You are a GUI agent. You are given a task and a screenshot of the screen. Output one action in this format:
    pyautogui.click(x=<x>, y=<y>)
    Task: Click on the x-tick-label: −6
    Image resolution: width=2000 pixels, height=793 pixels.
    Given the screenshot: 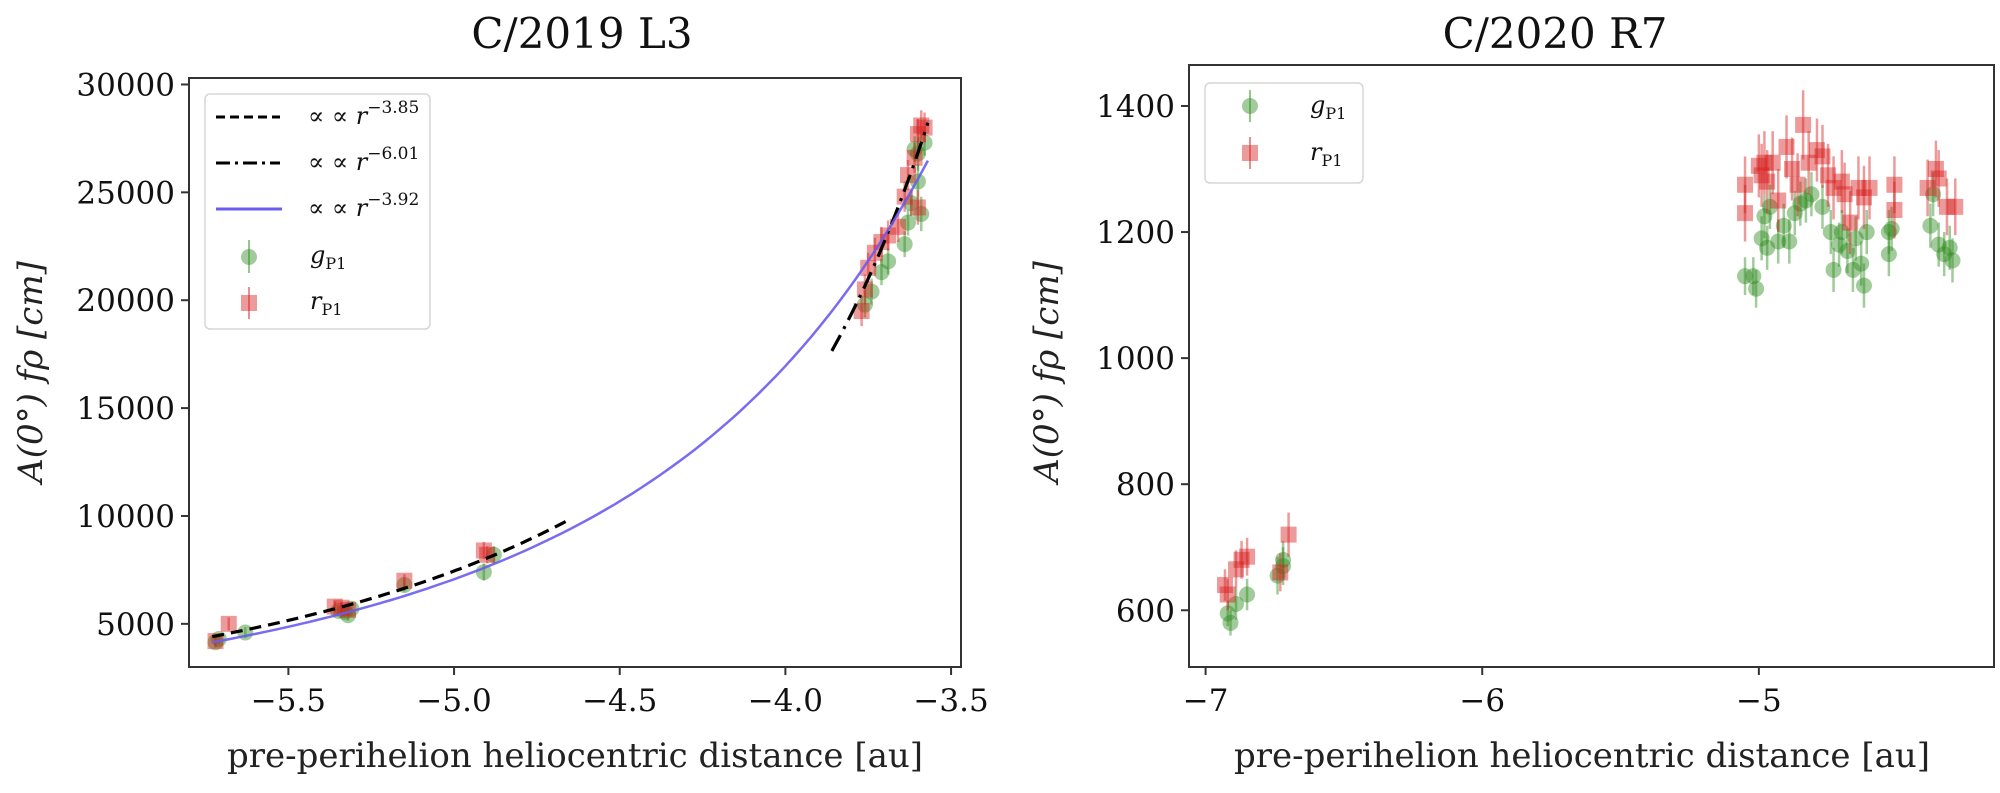 What is the action you would take?
    pyautogui.click(x=1482, y=701)
    